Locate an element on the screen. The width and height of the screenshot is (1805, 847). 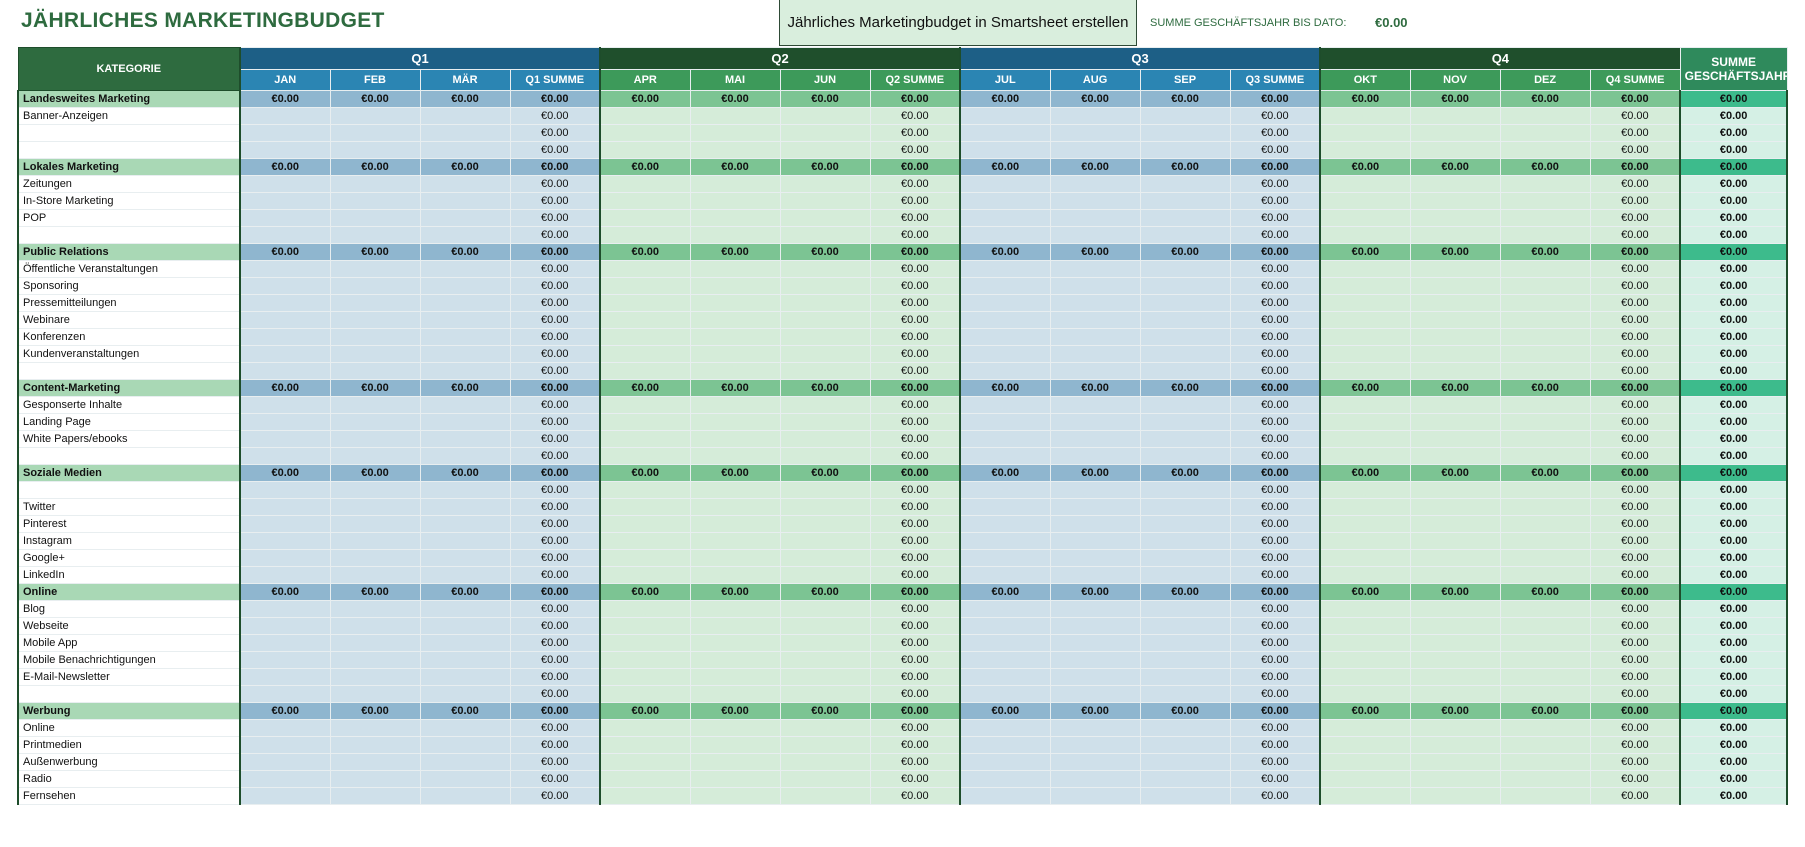
item-row: Blog €0.00 €0.00 €0.00 €0.00 €0.00 is located at coordinates (903, 609).